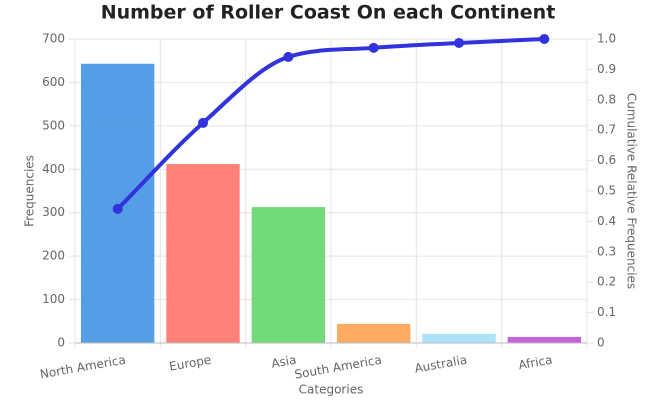 Image resolution: width=660 pixels, height=400 pixels. Describe the element at coordinates (30, 191) in the screenshot. I see `y-axis-label: Frequencies` at that location.